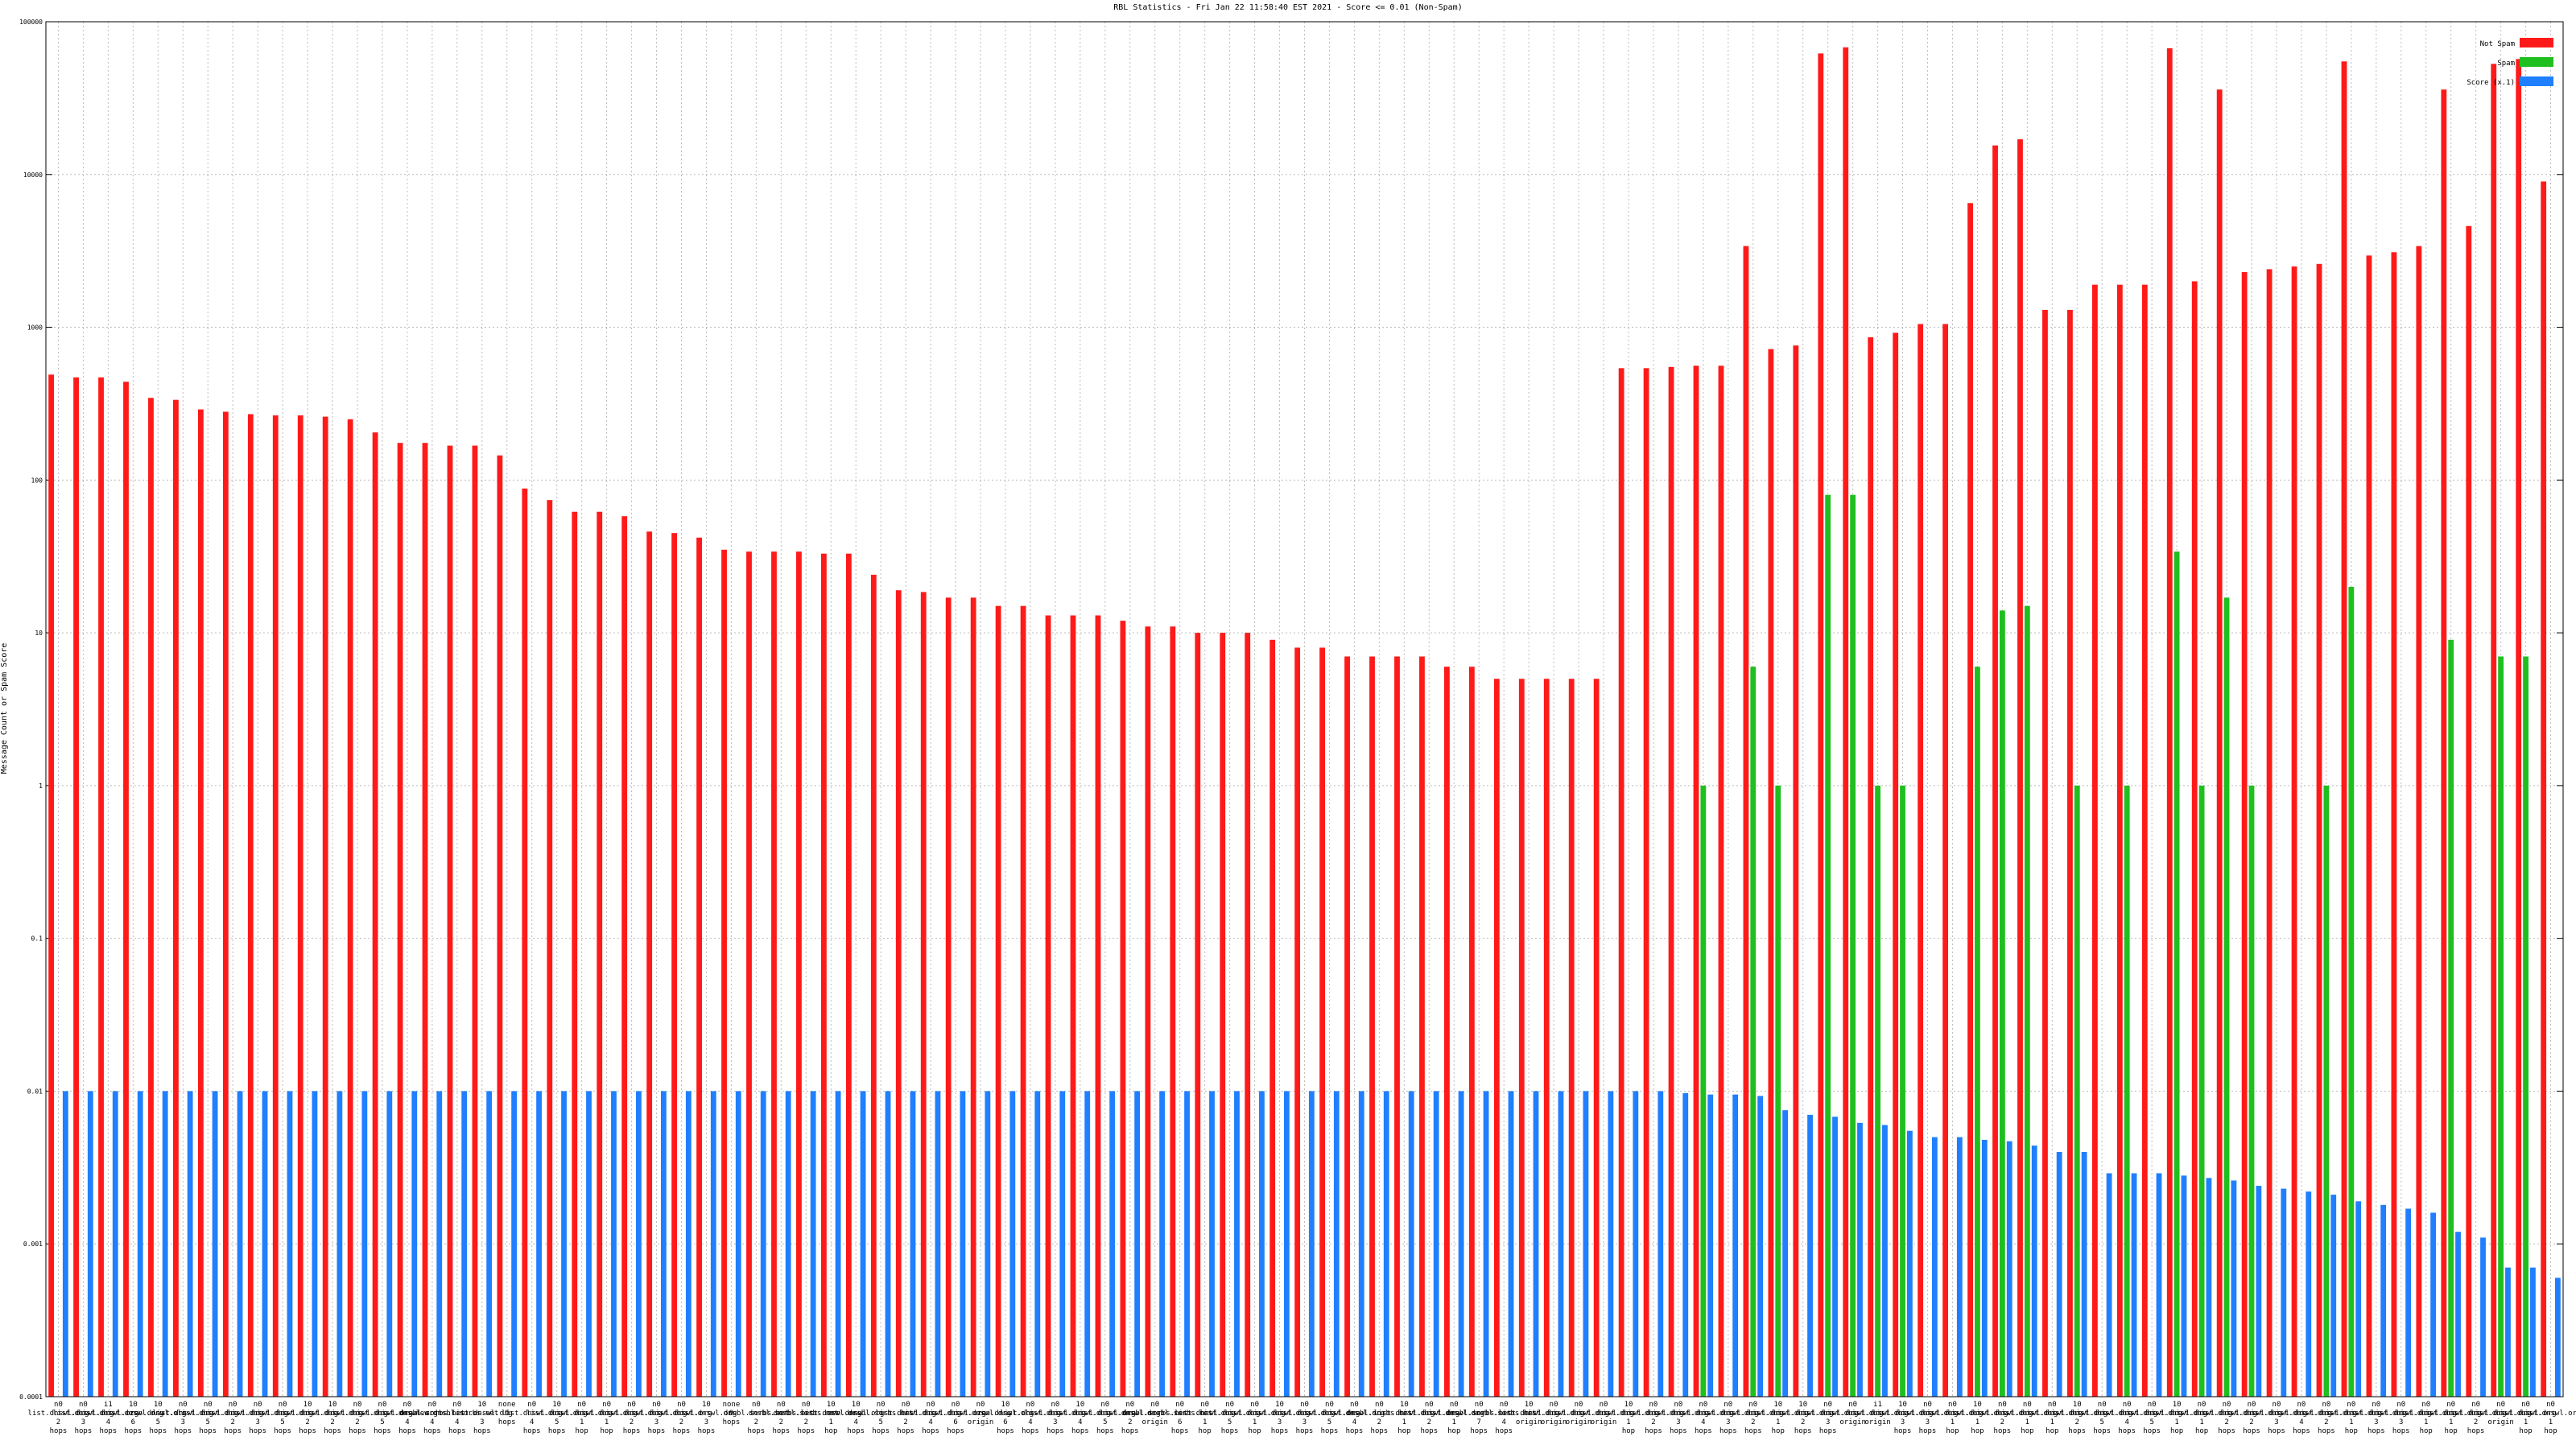 This screenshot has height=1449, width=2576. What do you see at coordinates (2536, 81) in the screenshot?
I see `legend-swatch` at bounding box center [2536, 81].